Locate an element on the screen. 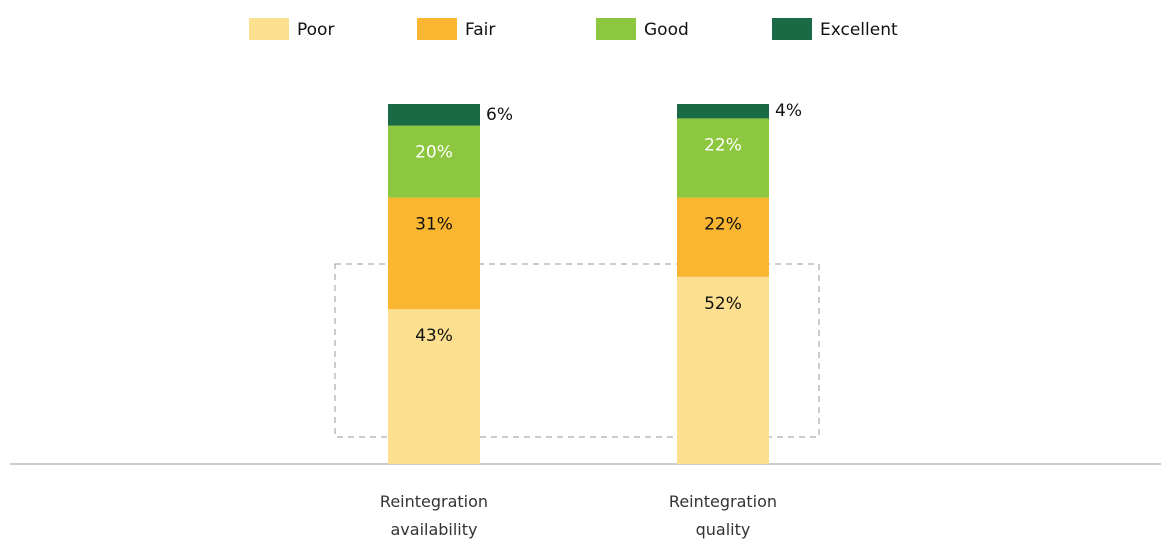  legend-label: Excellent is located at coordinates (859, 30).